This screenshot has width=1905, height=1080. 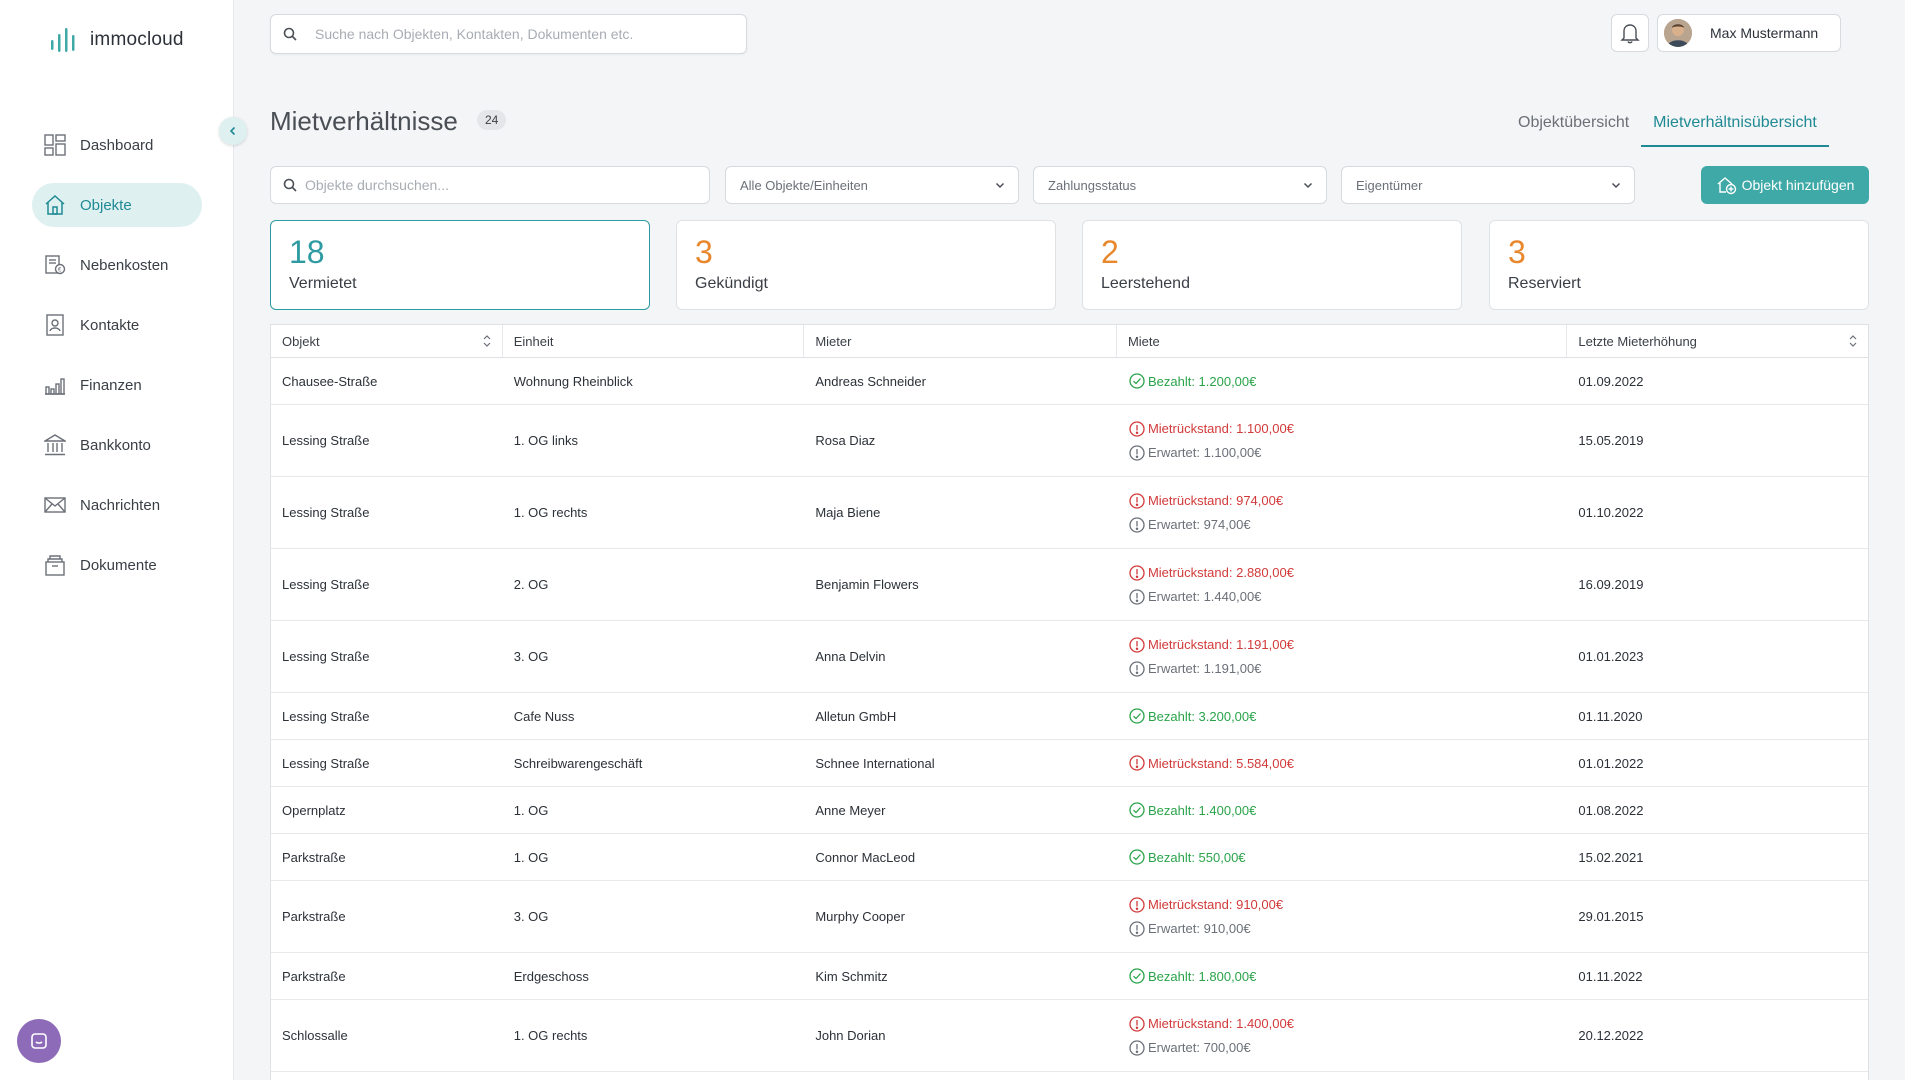 I want to click on rent-status: Bezahlt: 550,00€, so click(x=1187, y=857).